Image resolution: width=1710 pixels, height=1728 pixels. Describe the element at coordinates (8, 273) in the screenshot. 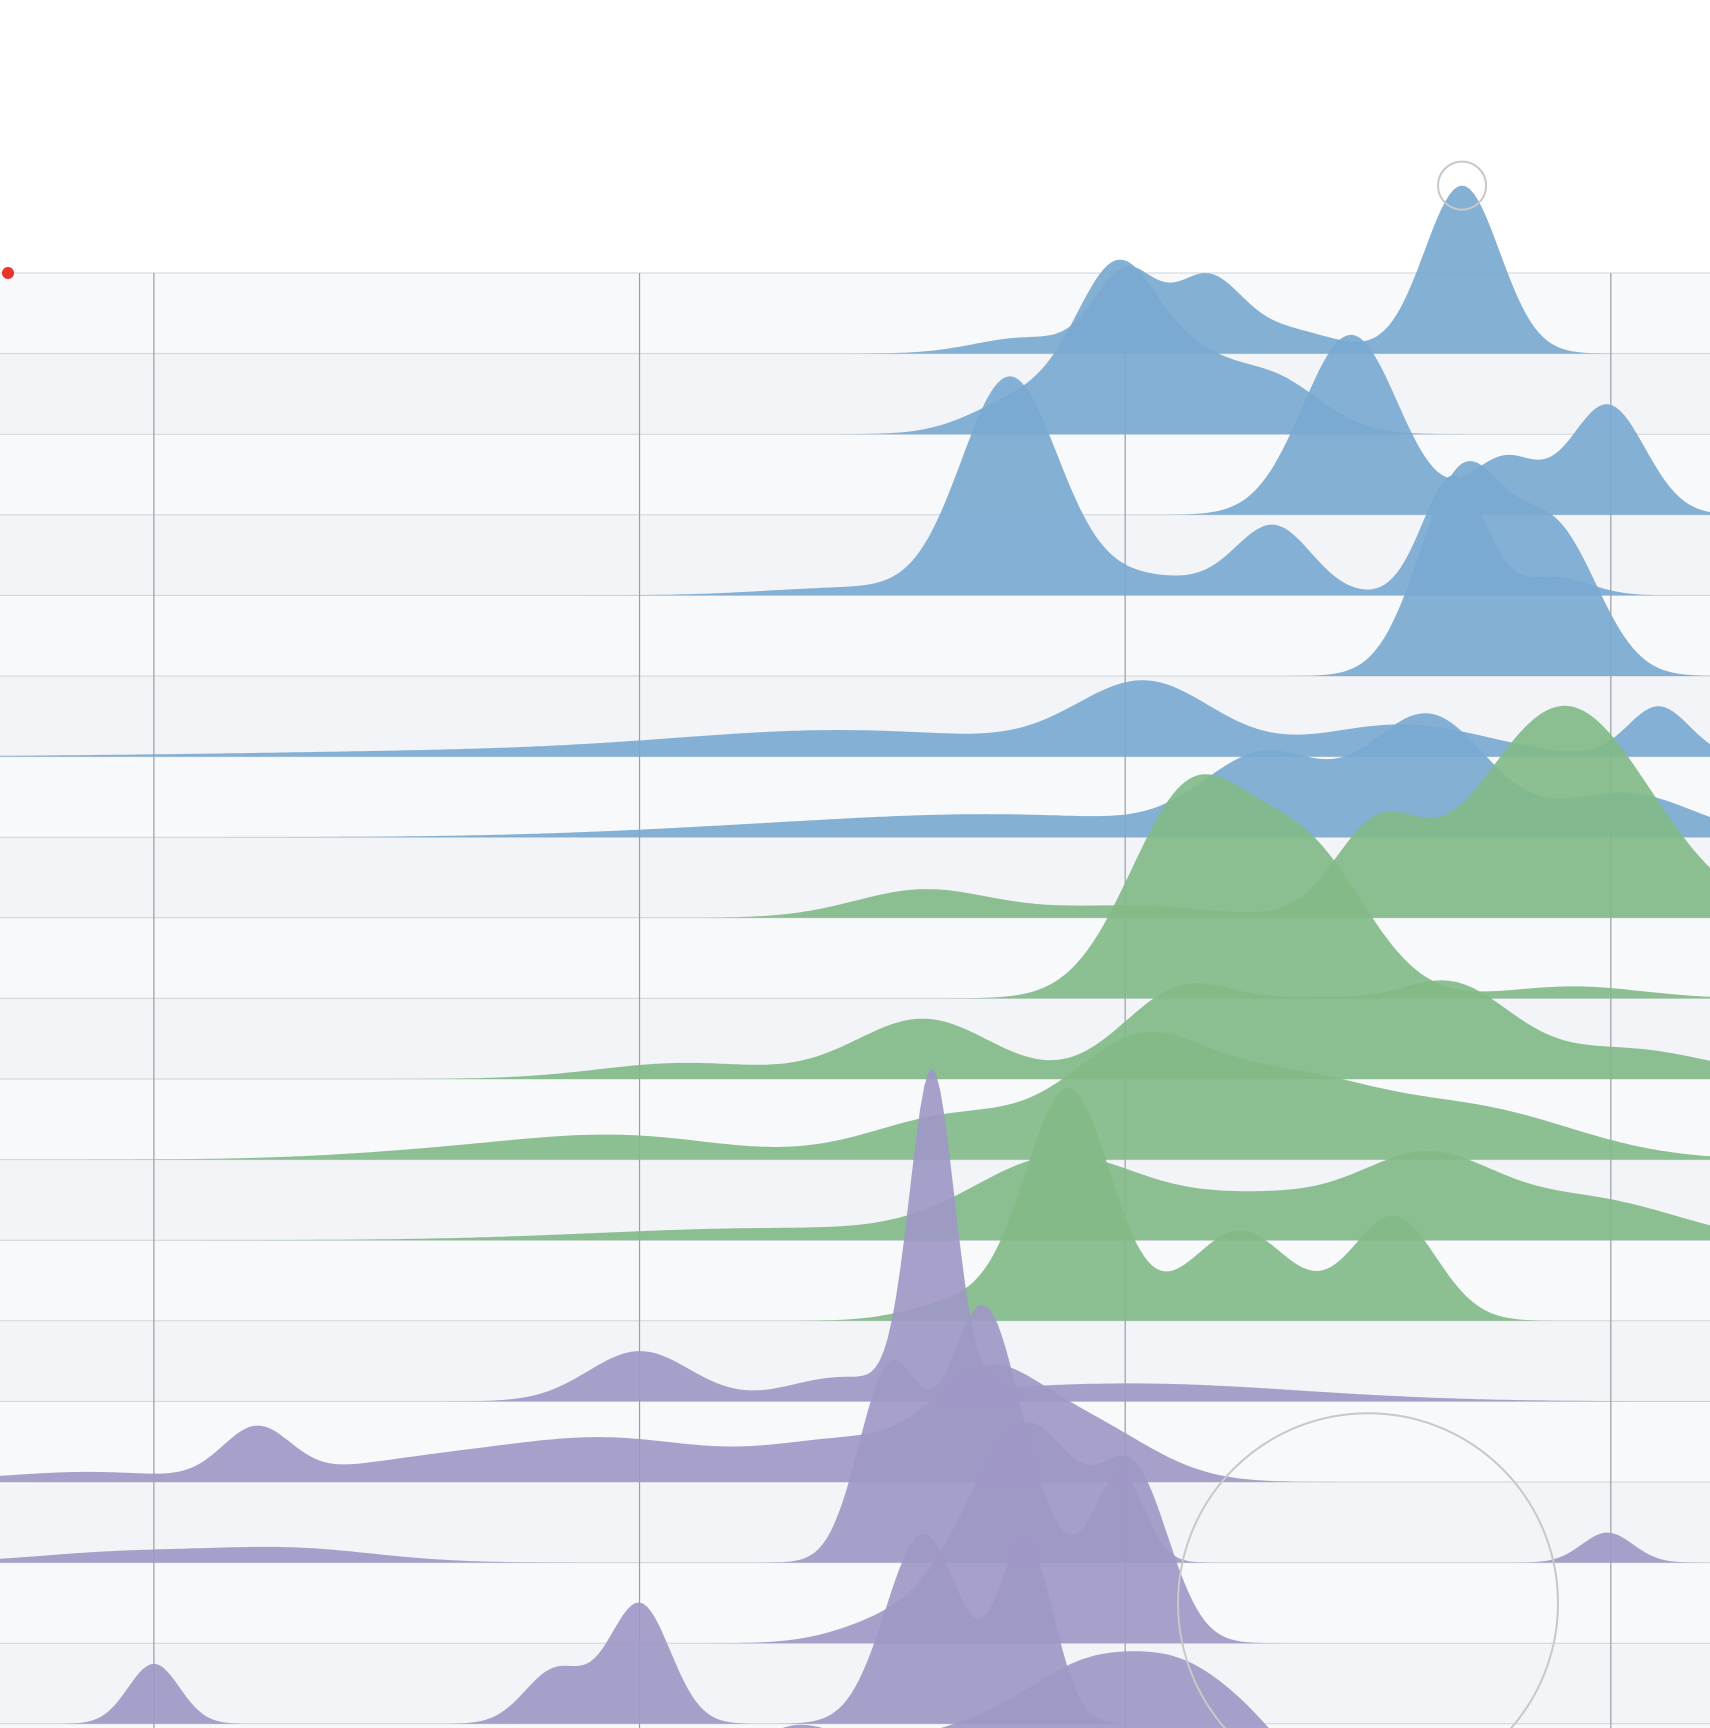

I see `highlight-dot` at that location.